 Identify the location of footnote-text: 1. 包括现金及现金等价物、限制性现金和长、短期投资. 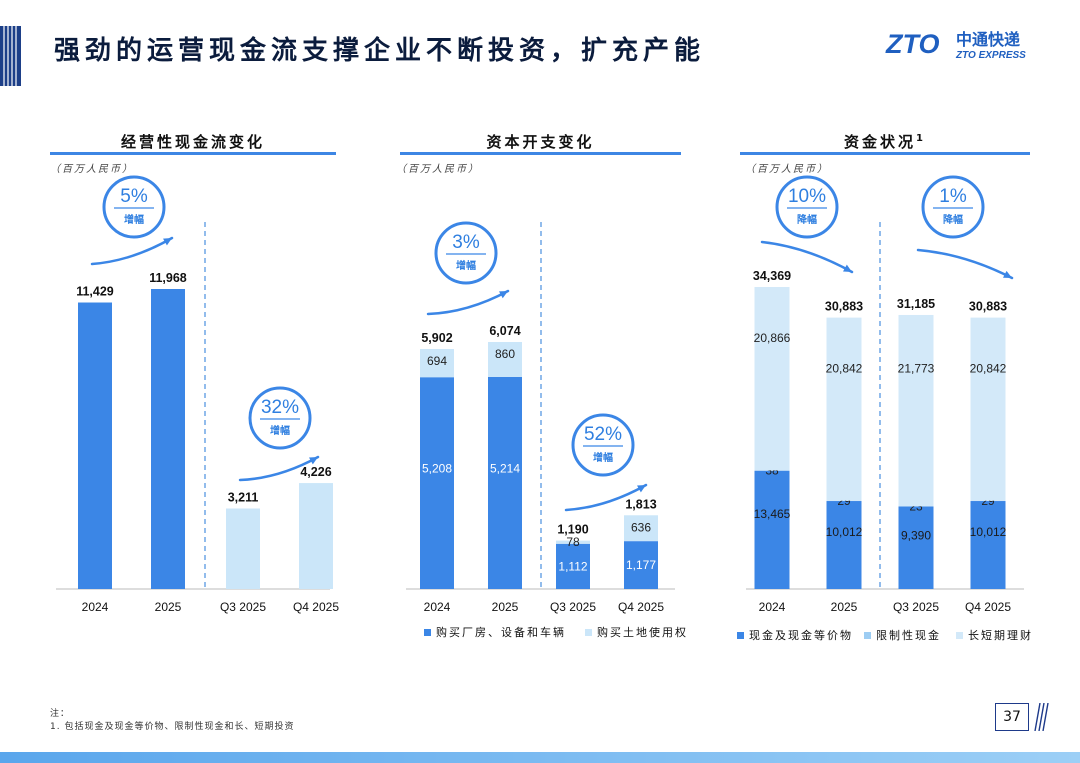
(172, 727).